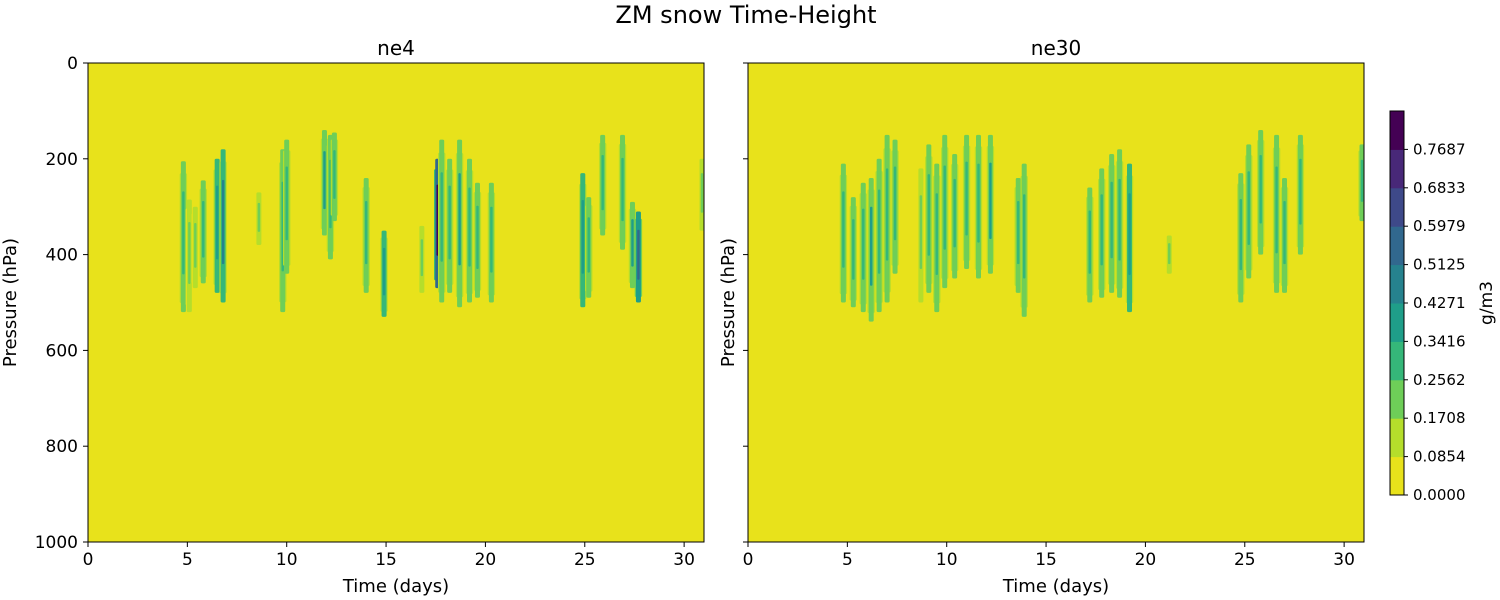  What do you see at coordinates (62, 160) in the screenshot?
I see `y-tick-label: 200` at bounding box center [62, 160].